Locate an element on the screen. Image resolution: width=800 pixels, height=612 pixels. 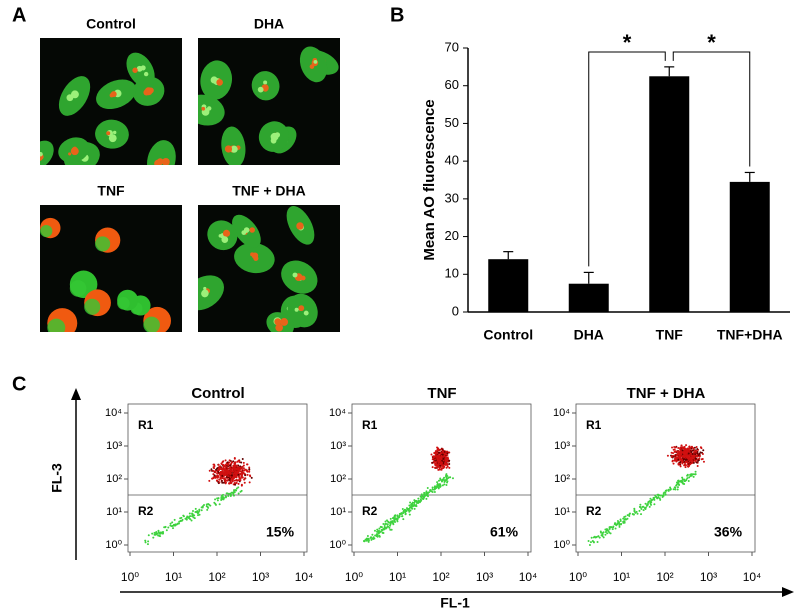
x-arrowhead is located at coordinates (788, 592).